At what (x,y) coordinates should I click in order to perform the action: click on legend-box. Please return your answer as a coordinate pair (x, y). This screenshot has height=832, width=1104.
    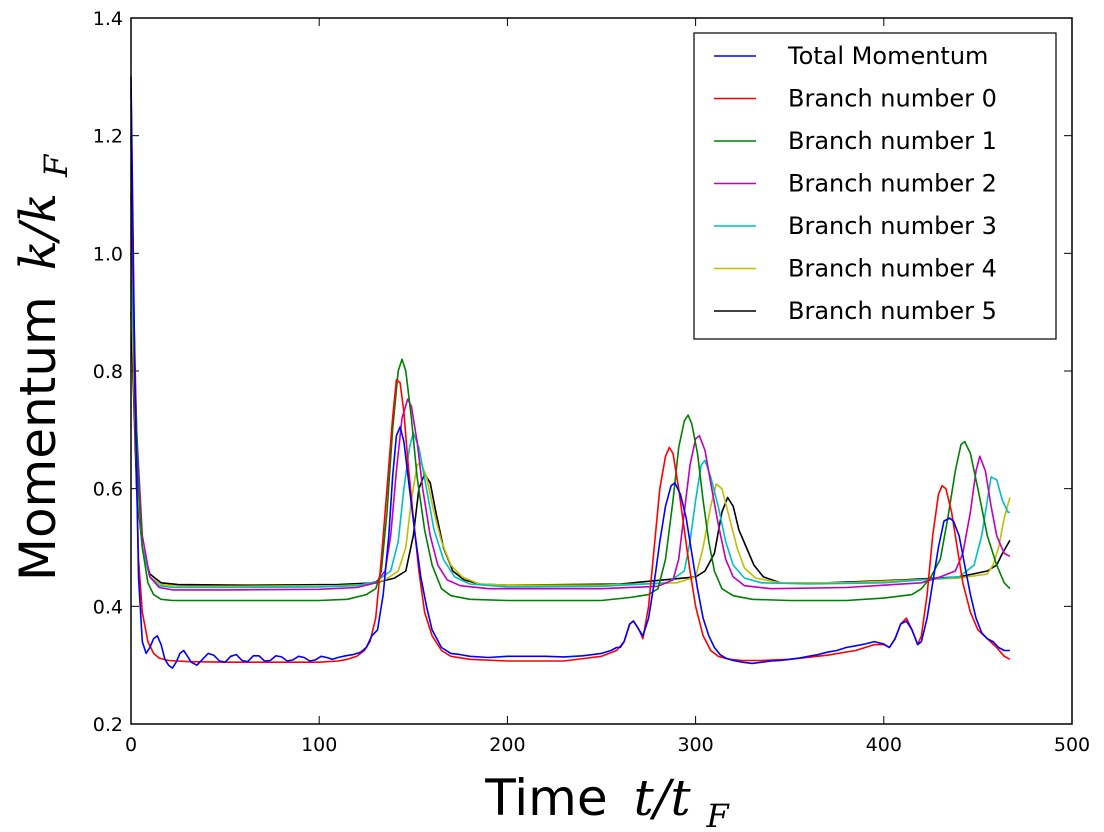
    Looking at the image, I should click on (875, 186).